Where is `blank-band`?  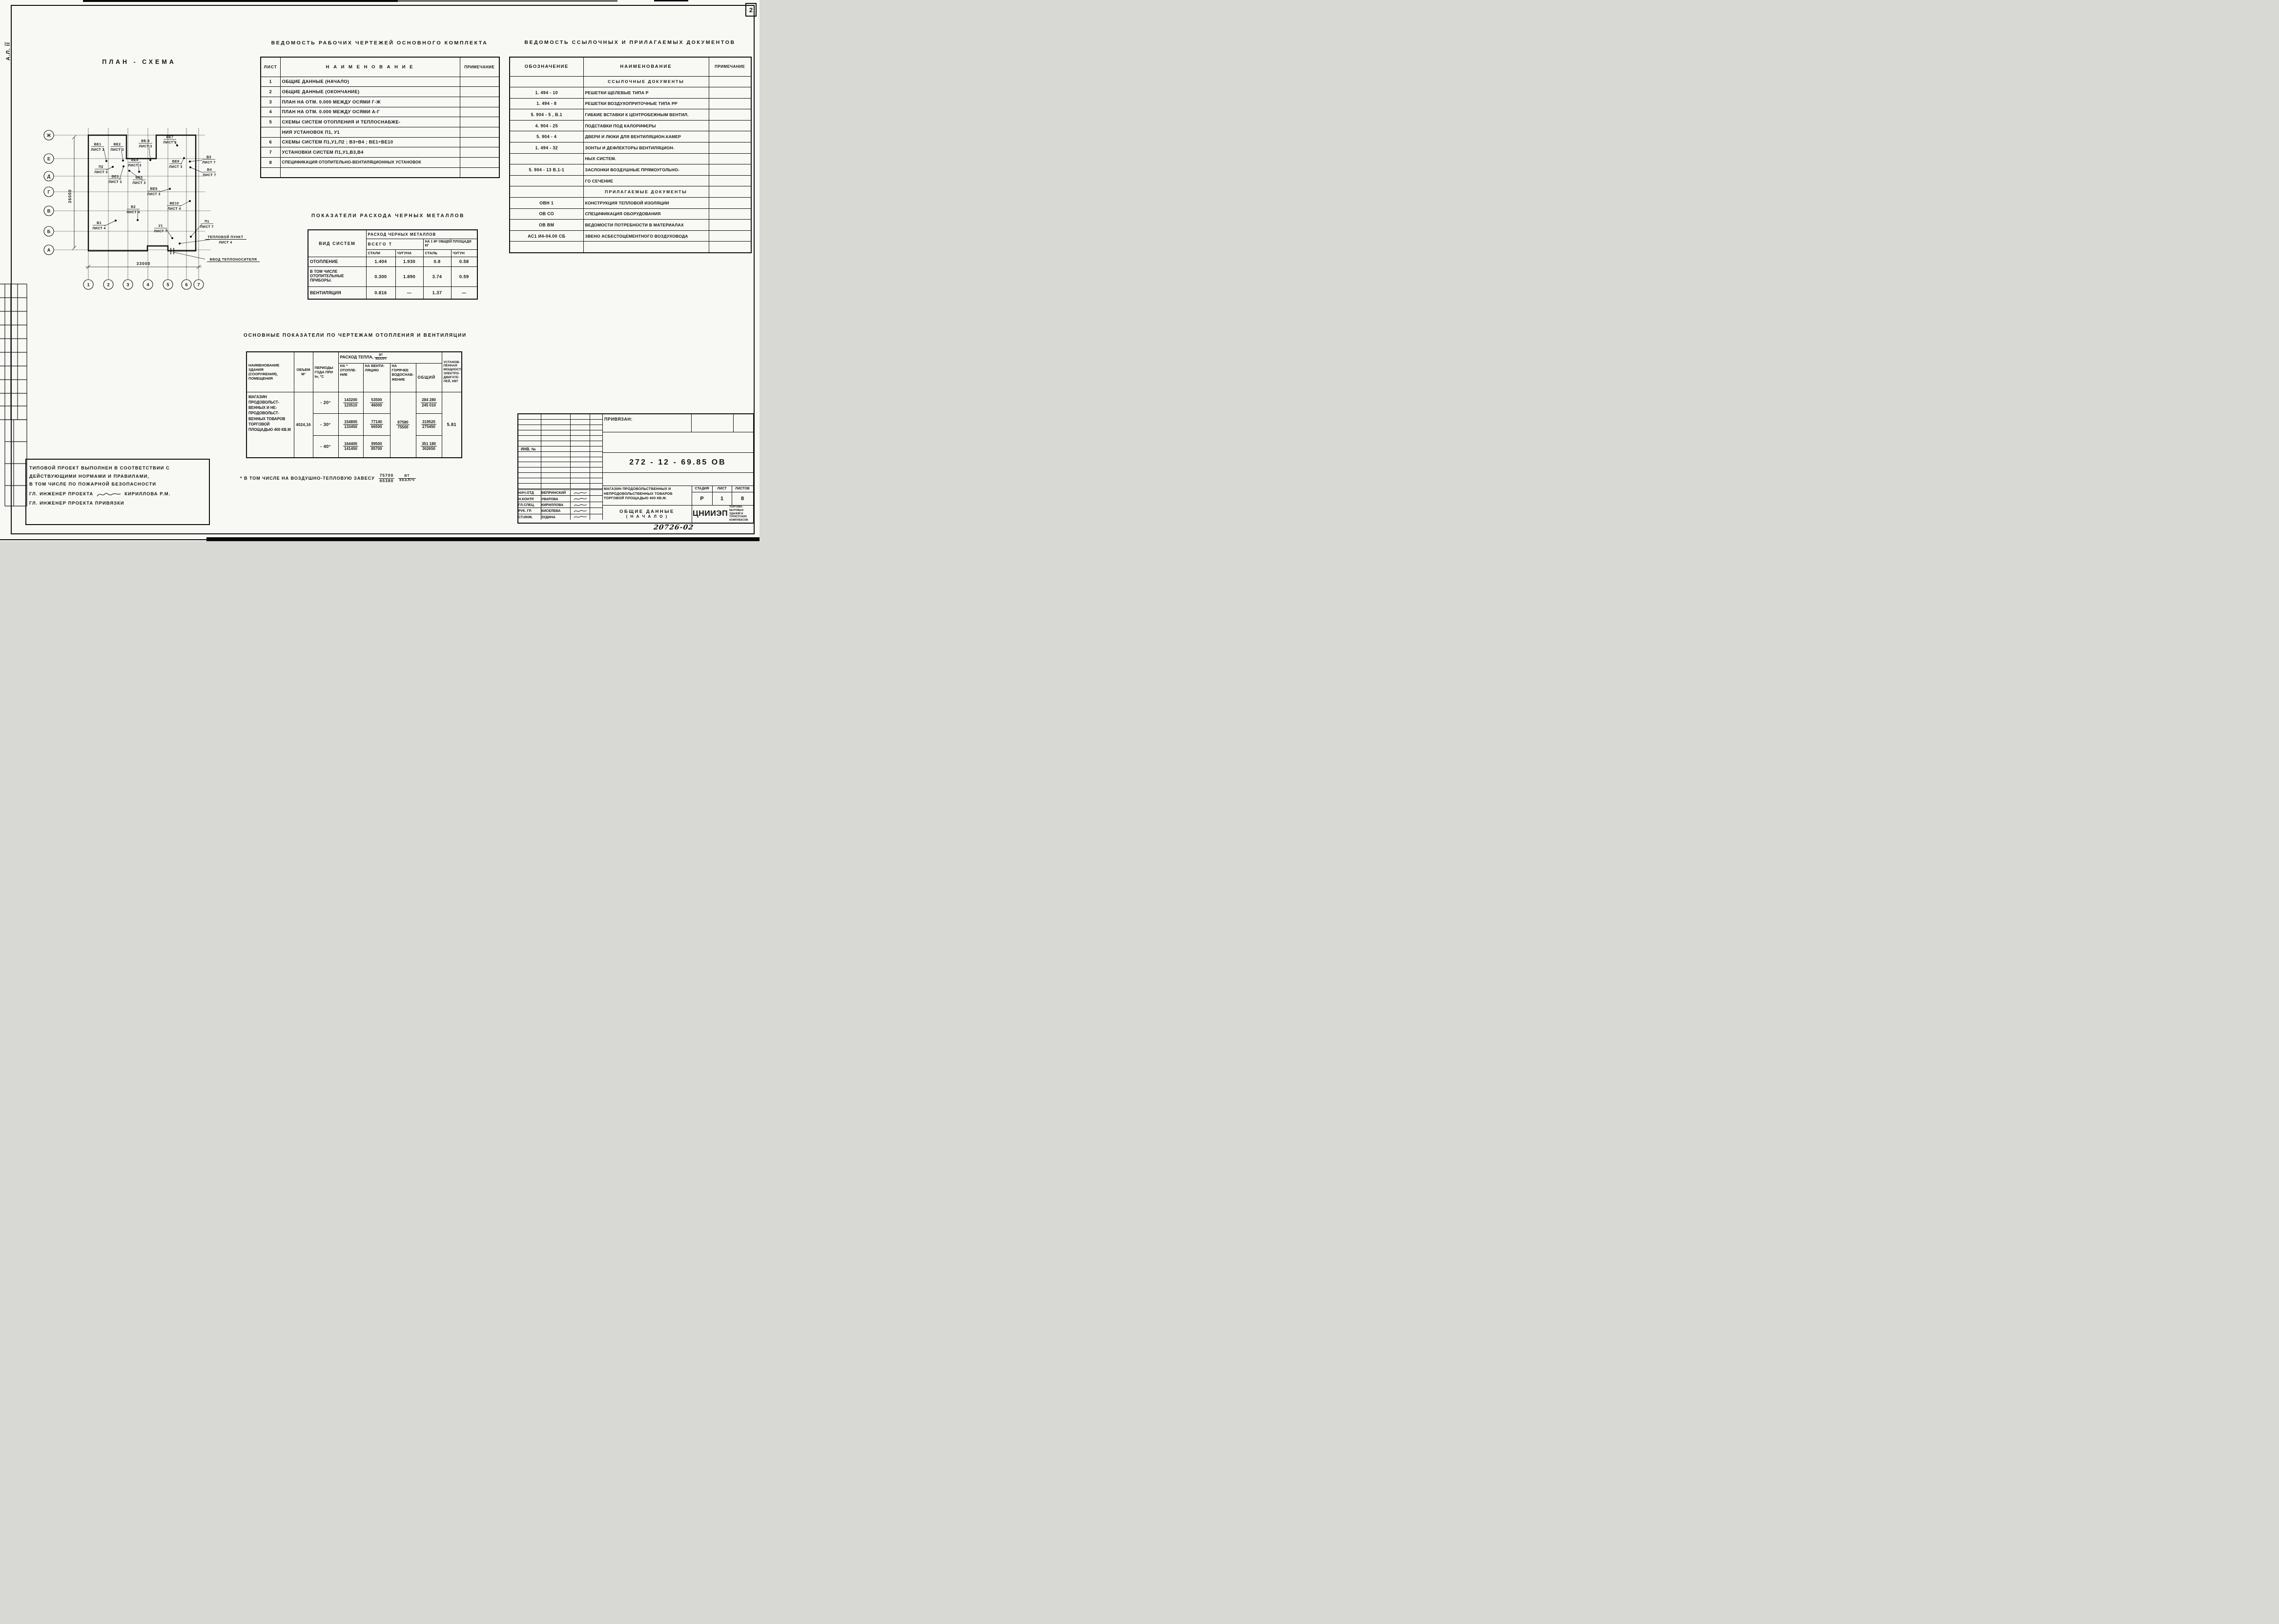 blank-band is located at coordinates (677, 443).